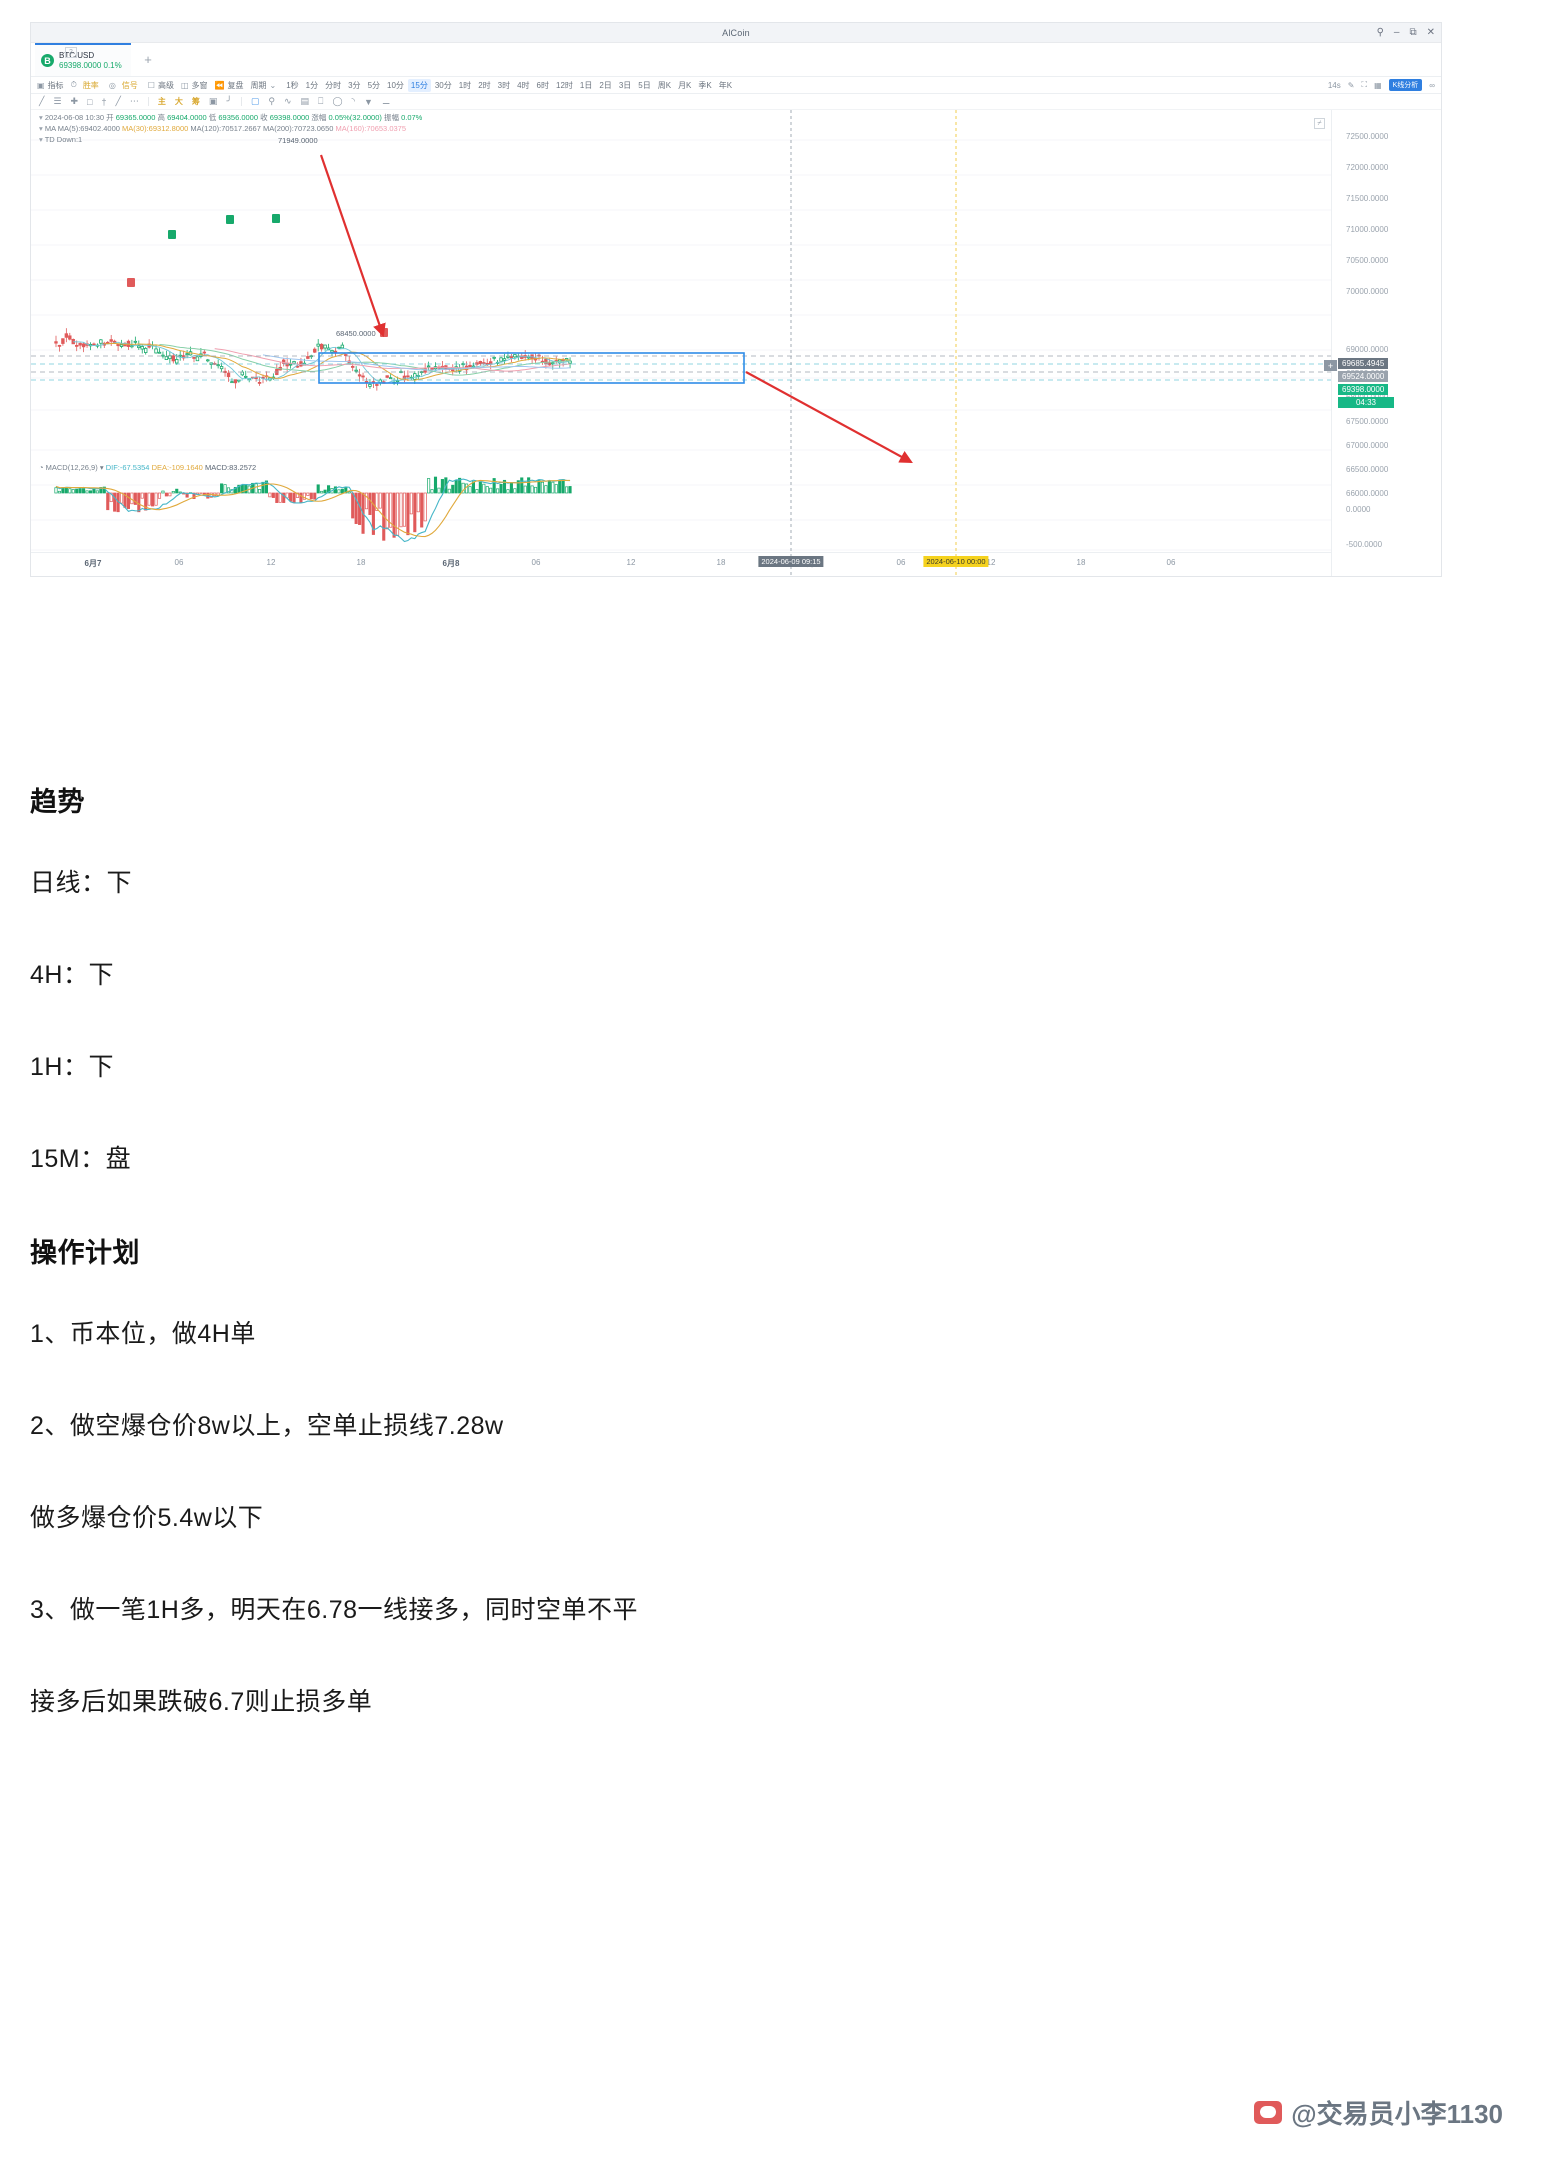 The height and width of the screenshot is (2157, 1543). What do you see at coordinates (305, 101) in the screenshot?
I see `measure-icon: ▤` at bounding box center [305, 101].